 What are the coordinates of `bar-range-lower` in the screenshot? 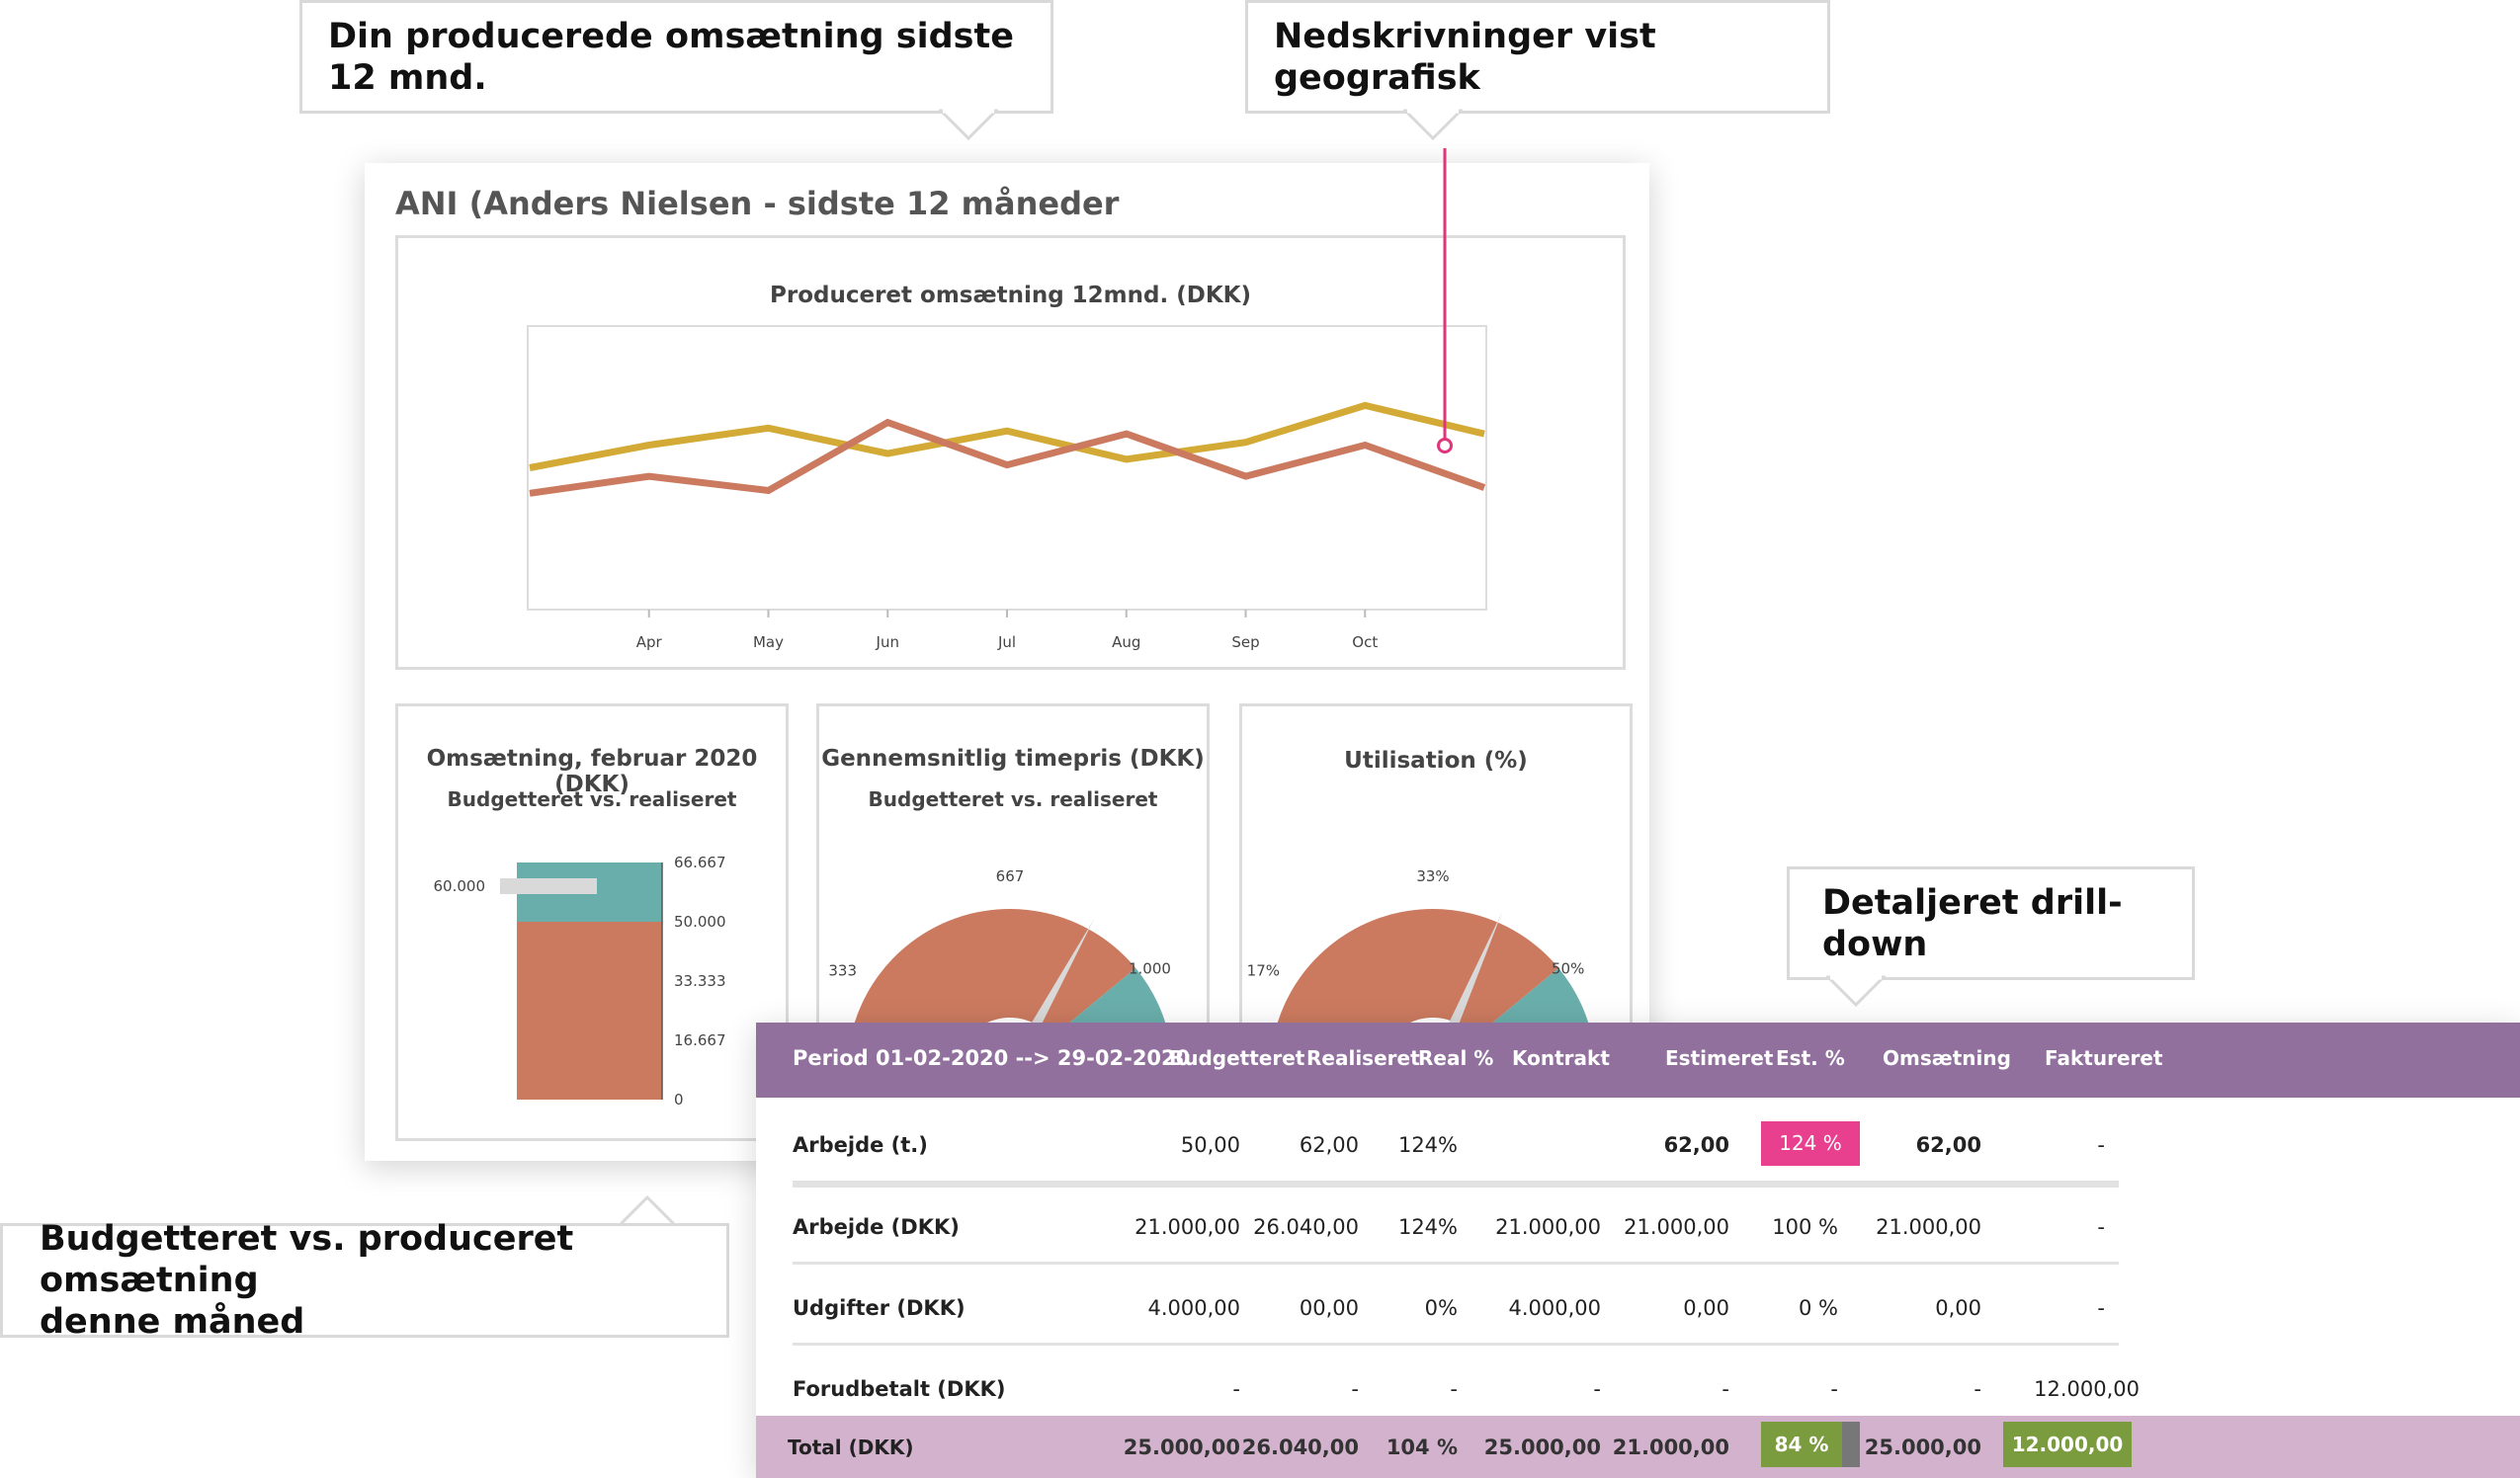 It's located at (589, 1011).